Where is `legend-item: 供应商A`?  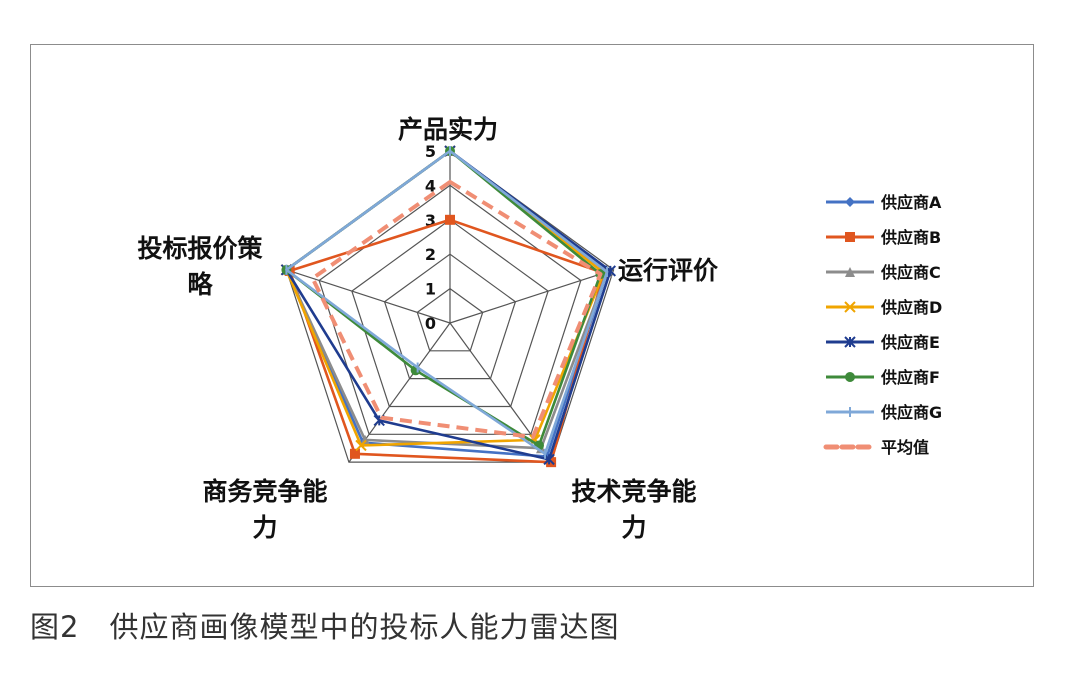 legend-item: 供应商A is located at coordinates (884, 202).